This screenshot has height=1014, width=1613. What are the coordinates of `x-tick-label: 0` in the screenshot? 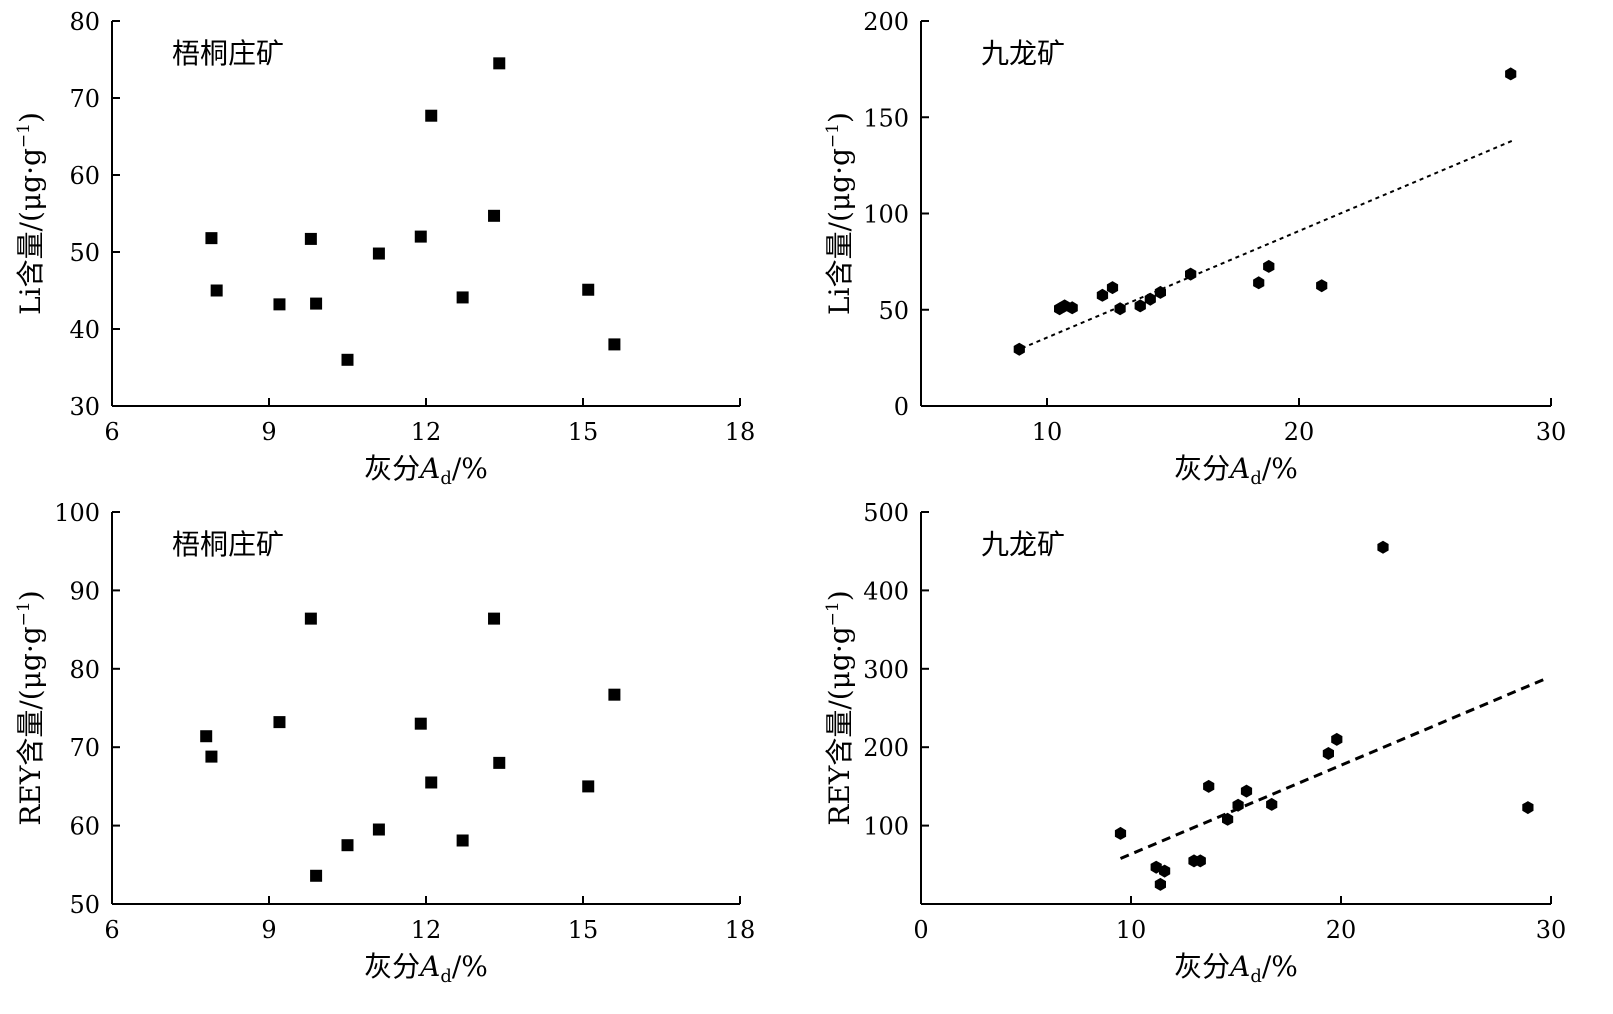 It's located at (920, 930).